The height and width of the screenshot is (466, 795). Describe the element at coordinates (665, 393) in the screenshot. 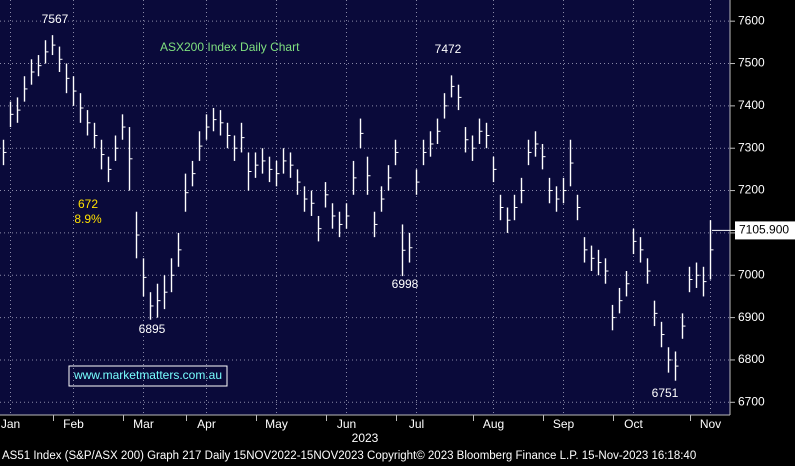

I see `annotation: 6751` at that location.